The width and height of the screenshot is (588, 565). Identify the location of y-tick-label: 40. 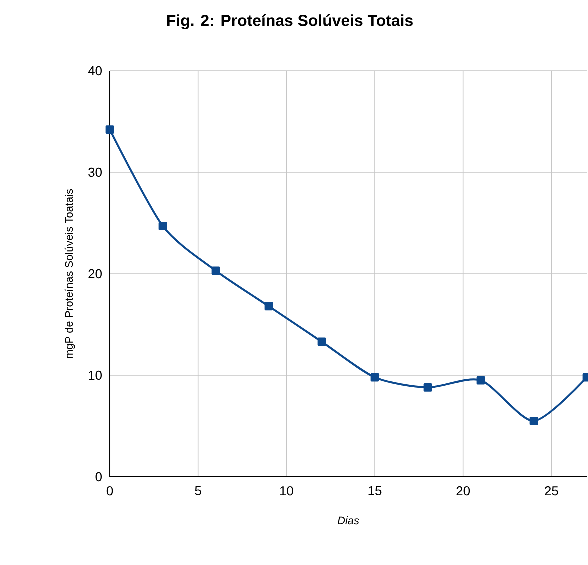
(95, 71).